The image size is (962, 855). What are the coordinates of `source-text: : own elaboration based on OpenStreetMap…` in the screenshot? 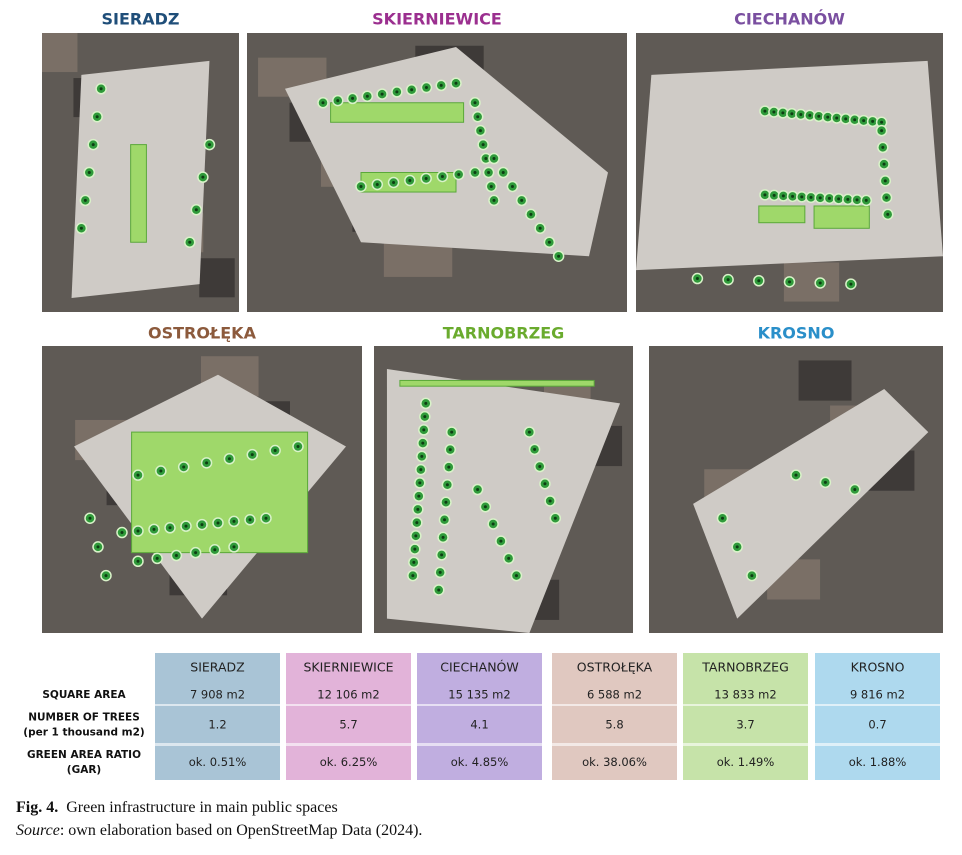 It's located at (241, 830).